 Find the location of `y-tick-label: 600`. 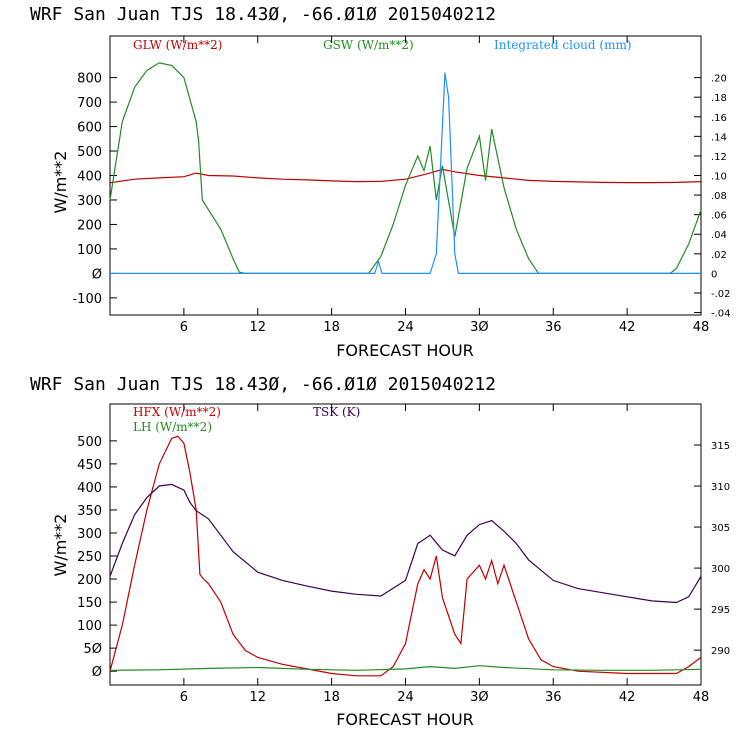

y-tick-label: 600 is located at coordinates (89, 128).